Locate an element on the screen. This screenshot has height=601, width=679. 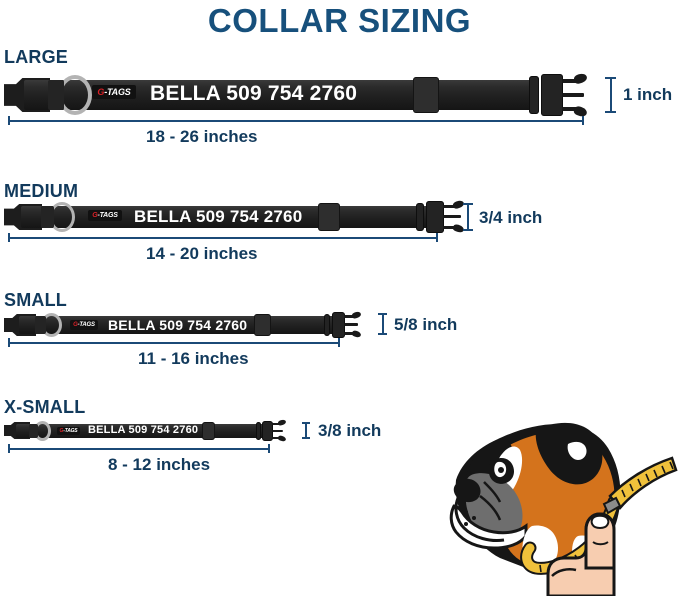
dog-brow-crease is located at coordinates (492, 492).